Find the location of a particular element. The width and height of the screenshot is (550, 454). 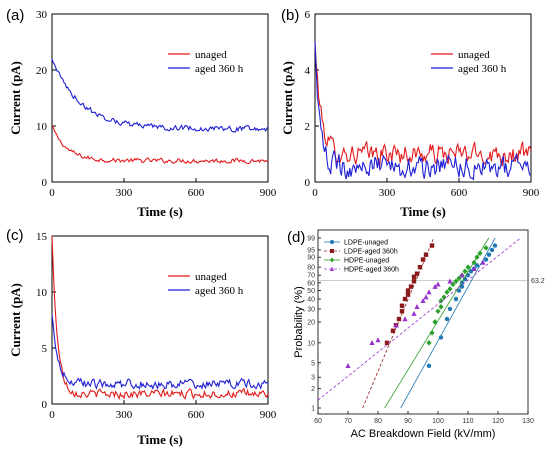

panel-a-series is located at coordinates (160, 111).